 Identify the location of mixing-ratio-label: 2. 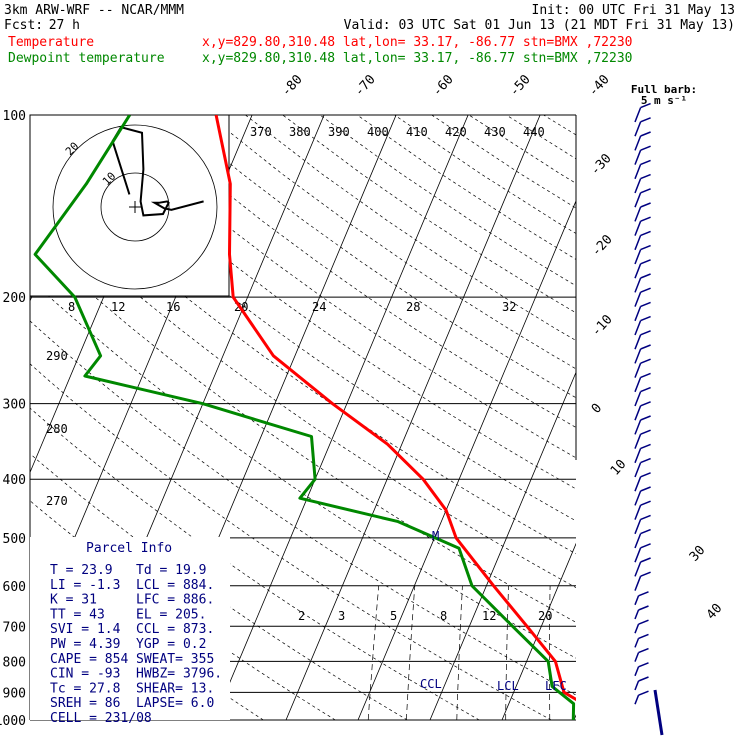
(301, 616).